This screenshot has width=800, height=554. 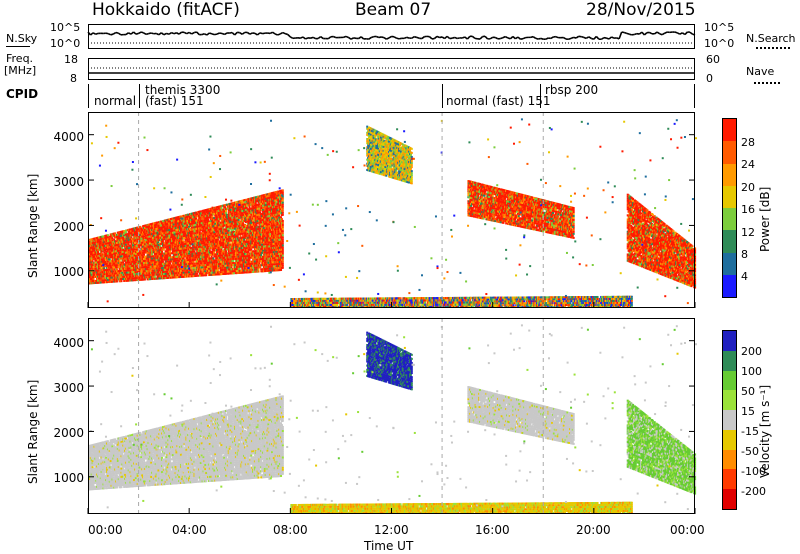 What do you see at coordinates (73, 78) in the screenshot?
I see `freq-tick-bottom: 8` at bounding box center [73, 78].